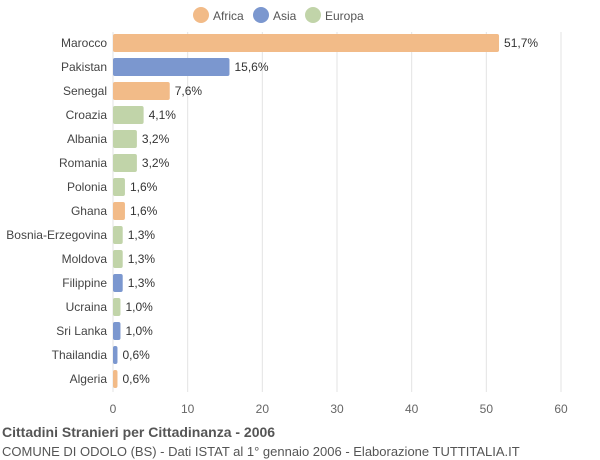  Describe the element at coordinates (81, 331) in the screenshot. I see `category-label: Sri Lanka` at that location.